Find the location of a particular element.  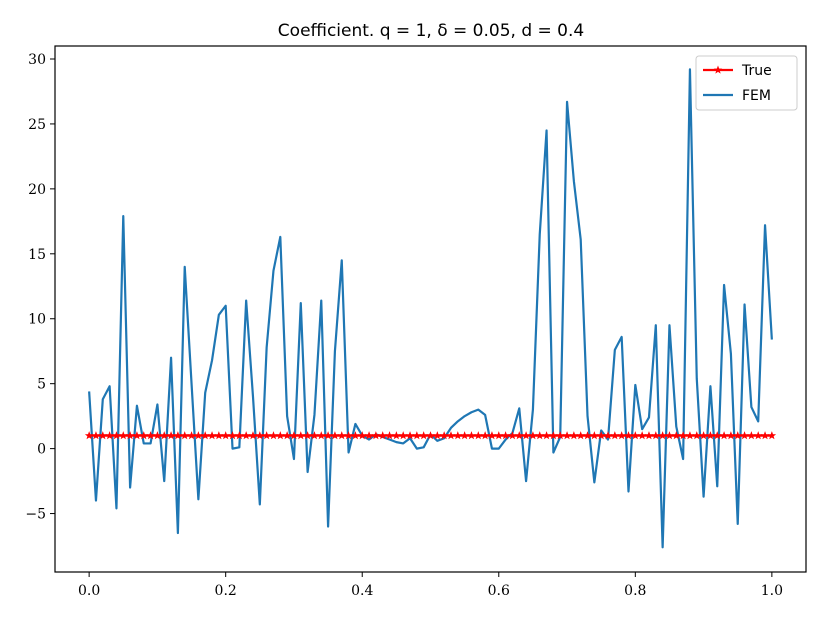

y-axis: −5 0 5 10 15 20 25 30 is located at coordinates (40, 287).